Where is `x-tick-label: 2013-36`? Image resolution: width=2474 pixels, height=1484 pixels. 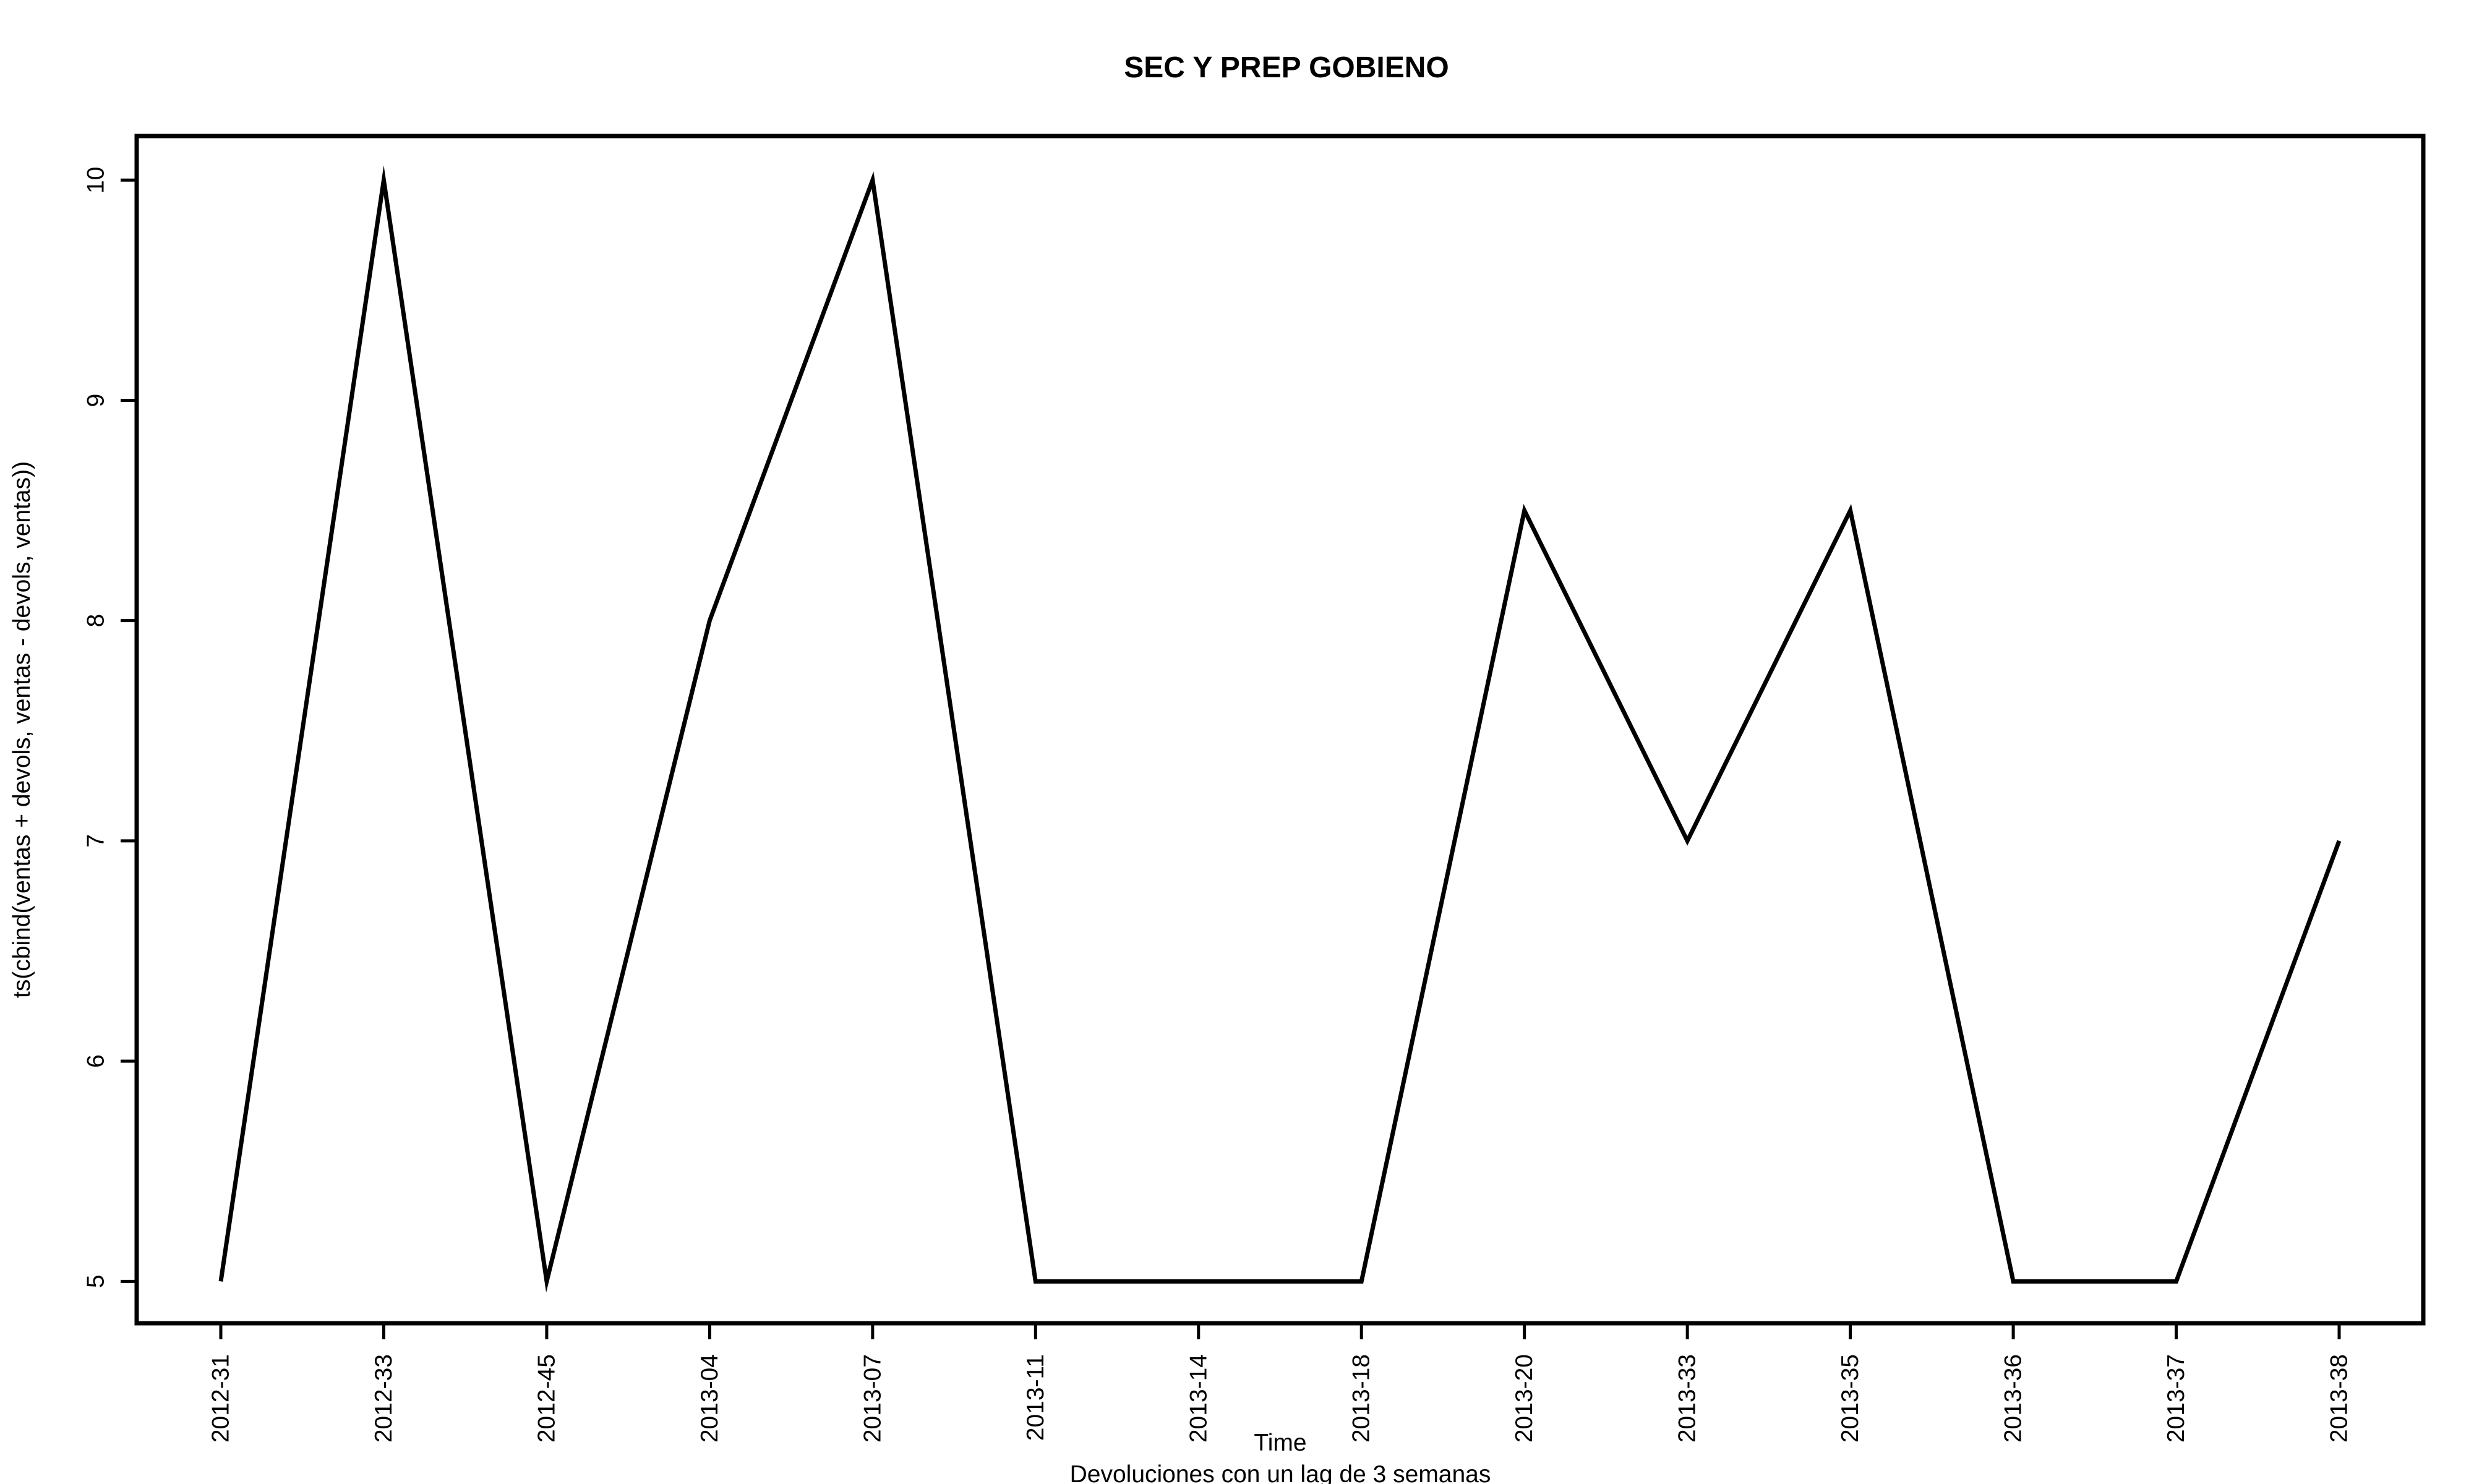 x-tick-label: 2013-36 is located at coordinates (2014, 1398).